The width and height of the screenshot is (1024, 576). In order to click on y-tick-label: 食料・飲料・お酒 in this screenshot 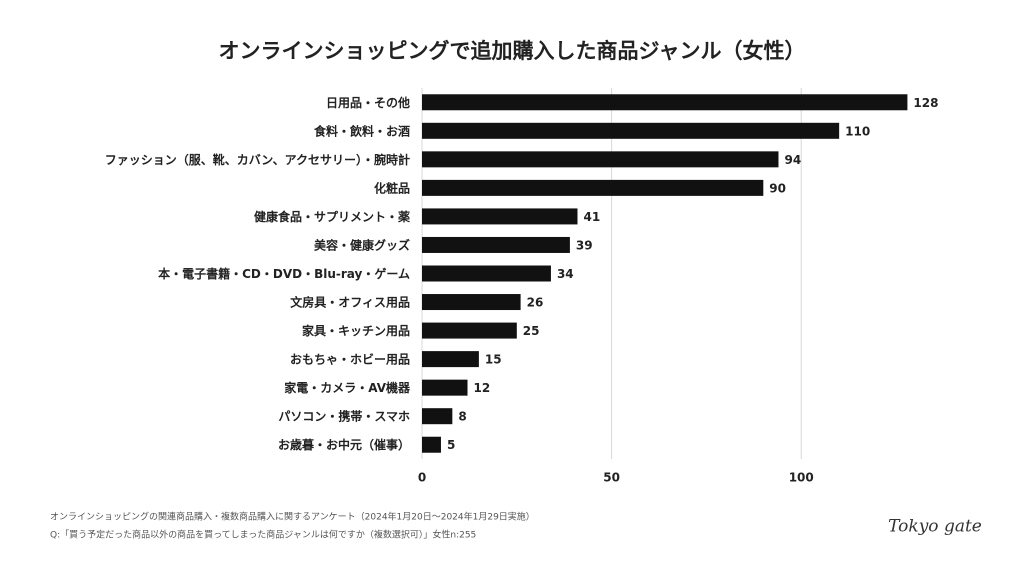, I will do `click(361, 130)`.